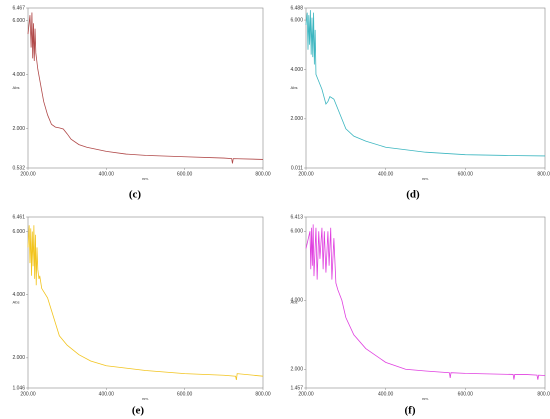 The image size is (550, 419). Describe the element at coordinates (296, 388) in the screenshot. I see `y-tick-label: 1.457` at that location.